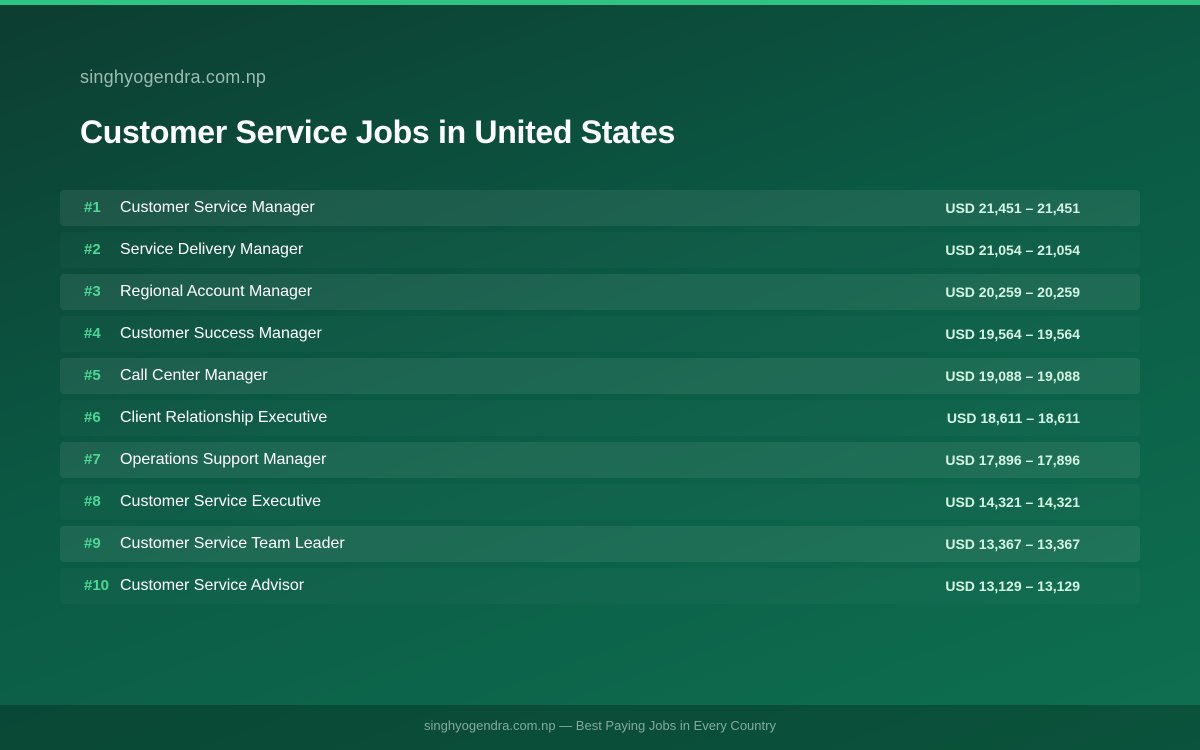 The image size is (1200, 750). What do you see at coordinates (1012, 334) in the screenshot?
I see `job-salary: USD 19,564 – 19,564` at bounding box center [1012, 334].